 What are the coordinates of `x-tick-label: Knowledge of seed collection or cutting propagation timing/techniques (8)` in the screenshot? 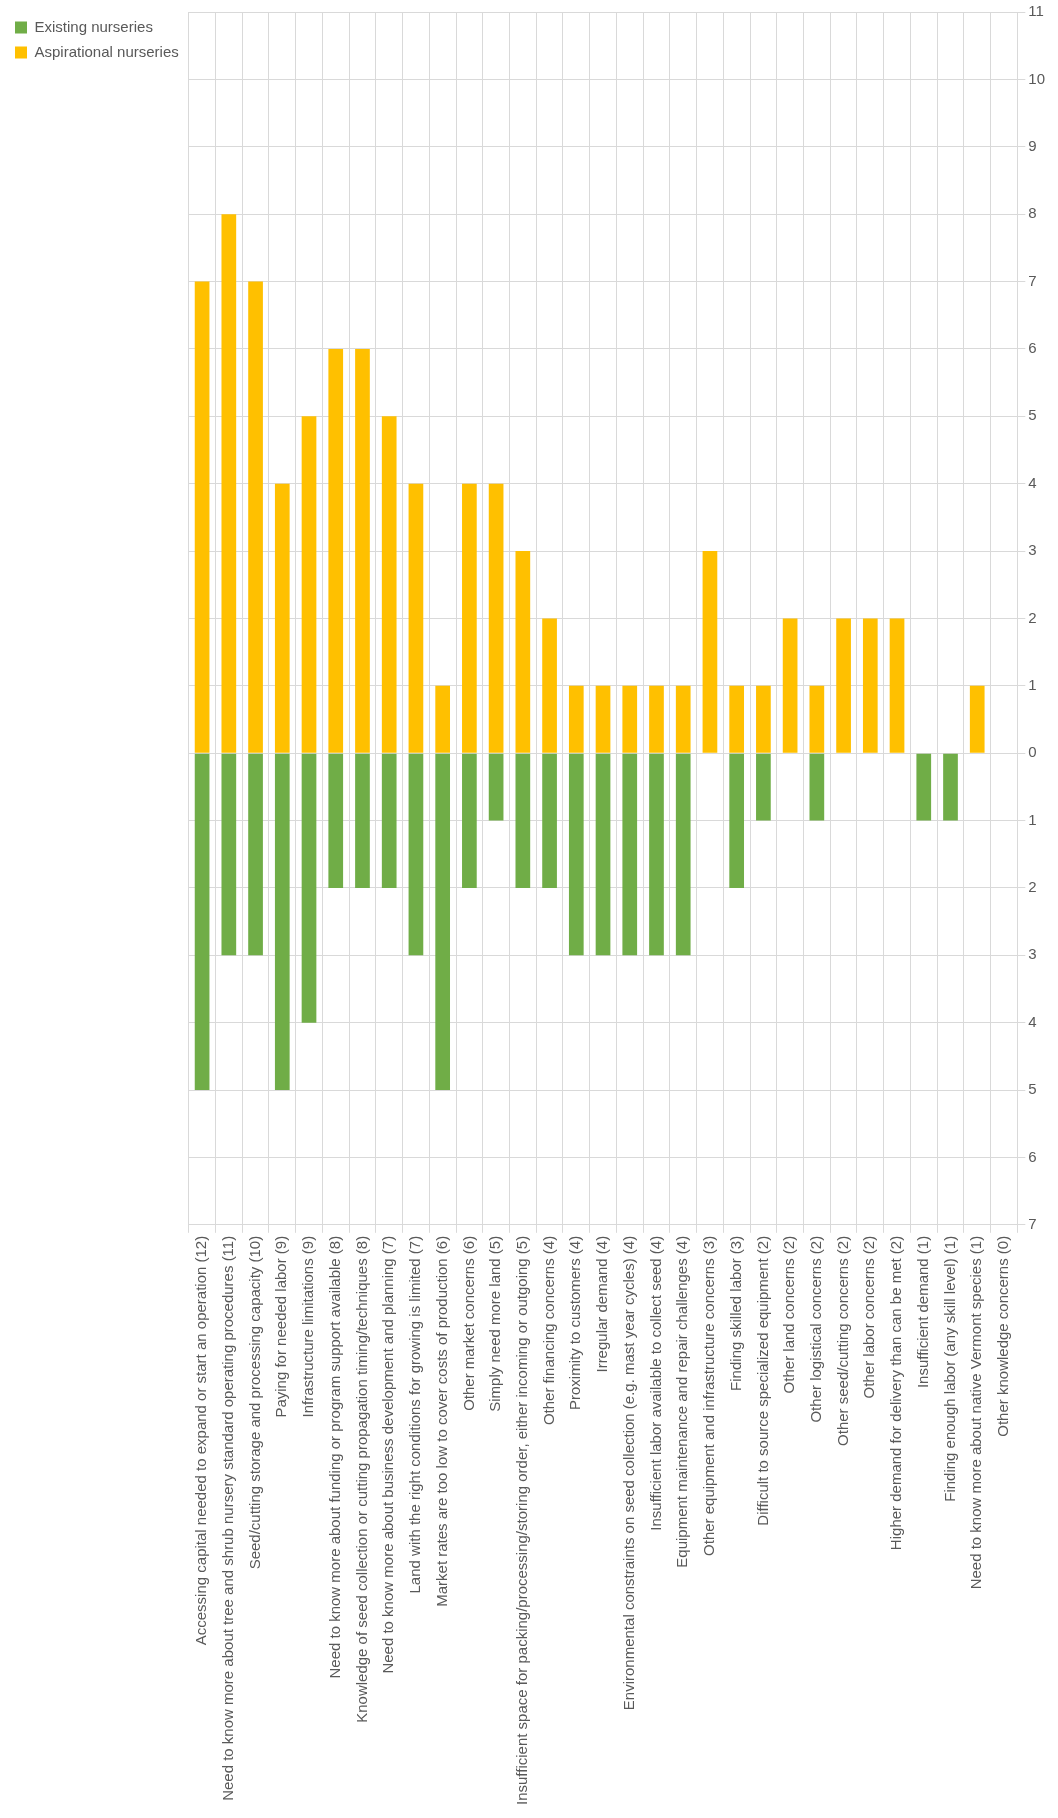 It's located at (361, 1479).